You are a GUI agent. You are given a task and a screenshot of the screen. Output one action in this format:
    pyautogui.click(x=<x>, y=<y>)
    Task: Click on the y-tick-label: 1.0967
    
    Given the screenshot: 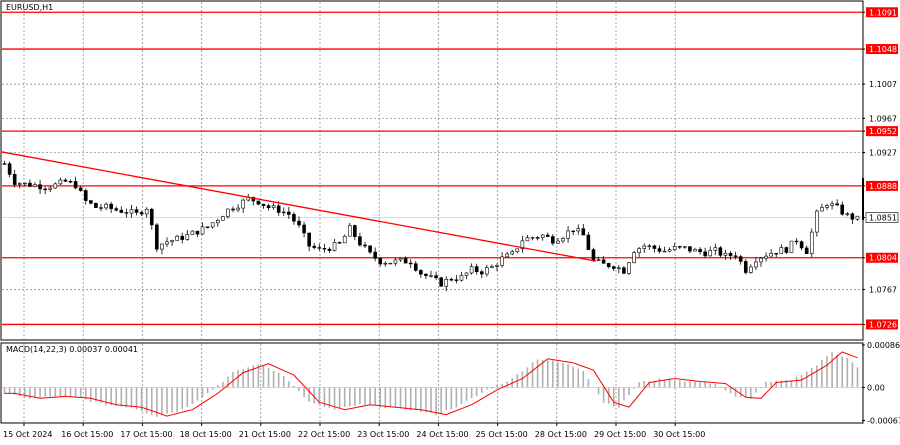 What is the action you would take?
    pyautogui.click(x=883, y=118)
    